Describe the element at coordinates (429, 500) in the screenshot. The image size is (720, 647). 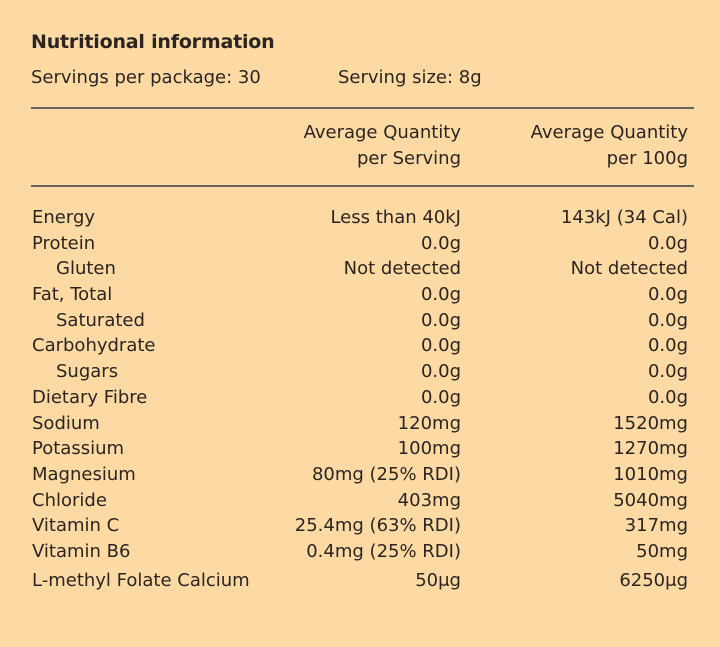
I see `per-serving-value: 403mg` at that location.